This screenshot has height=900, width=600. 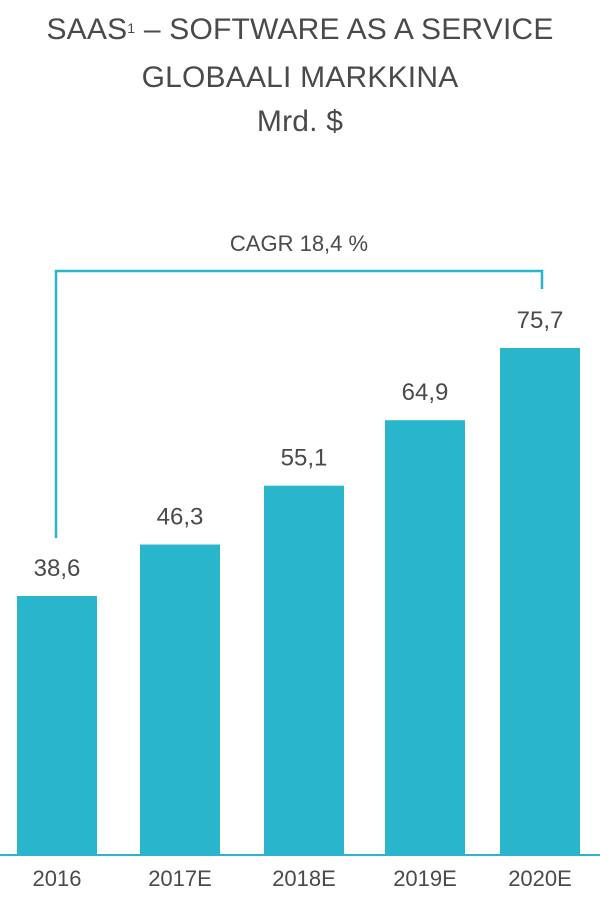 I want to click on title-line-2: GLOBAALI MARKKINA, so click(x=300, y=77).